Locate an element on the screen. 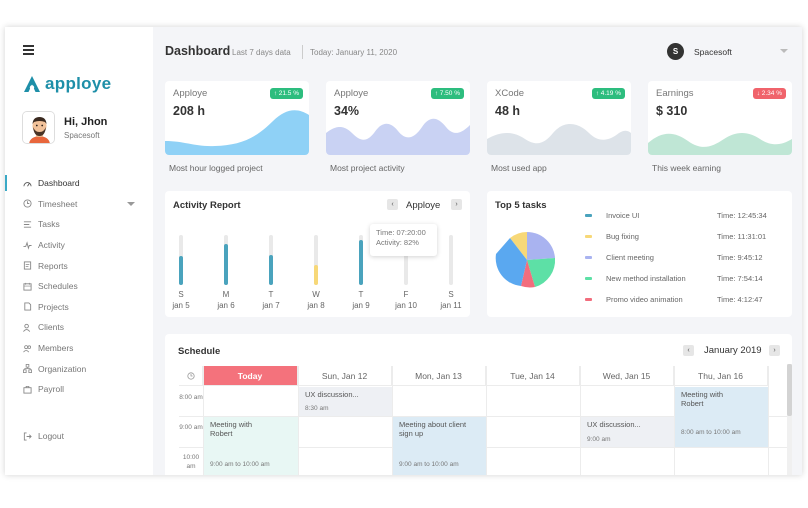 The height and width of the screenshot is (508, 808). stat-card-earnings: Earnings $ 310 ↓ 2.34 % is located at coordinates (720, 118).